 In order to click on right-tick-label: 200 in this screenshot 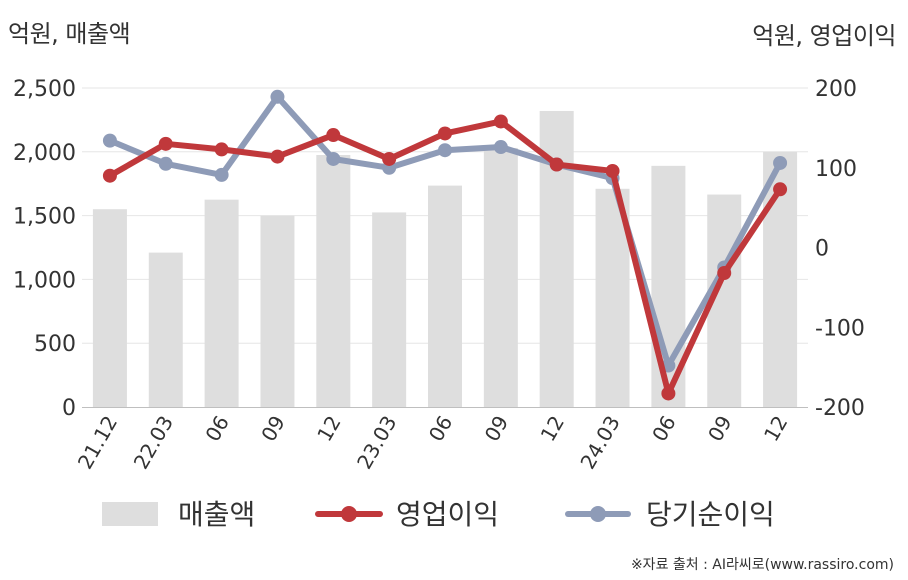, I will do `click(836, 89)`.